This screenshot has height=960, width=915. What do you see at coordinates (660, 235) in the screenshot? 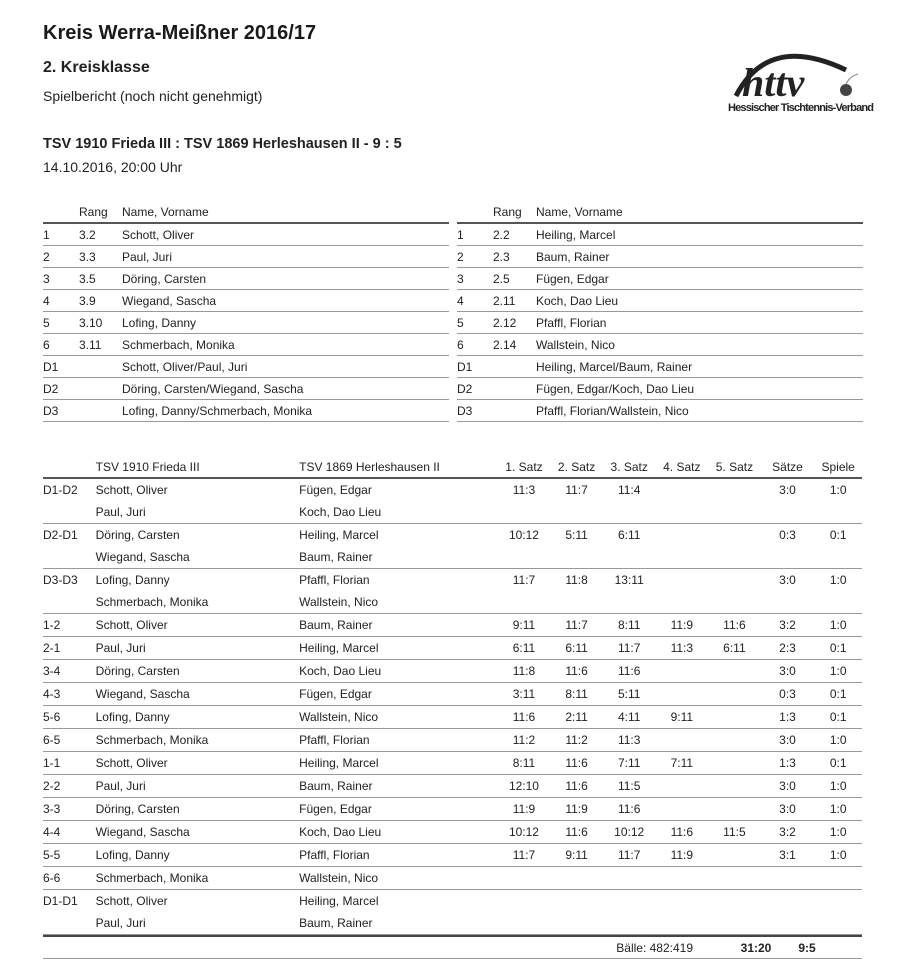
I see `player-row: 1 2.2 Heiling, Marcel` at bounding box center [660, 235].